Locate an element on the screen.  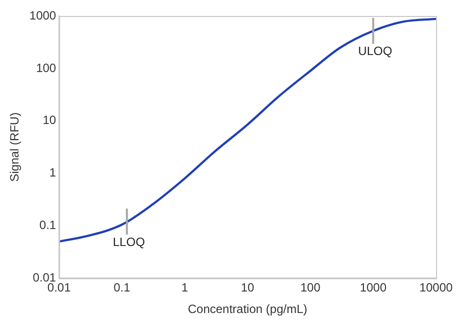
x-tick-label: 10 is located at coordinates (247, 287).